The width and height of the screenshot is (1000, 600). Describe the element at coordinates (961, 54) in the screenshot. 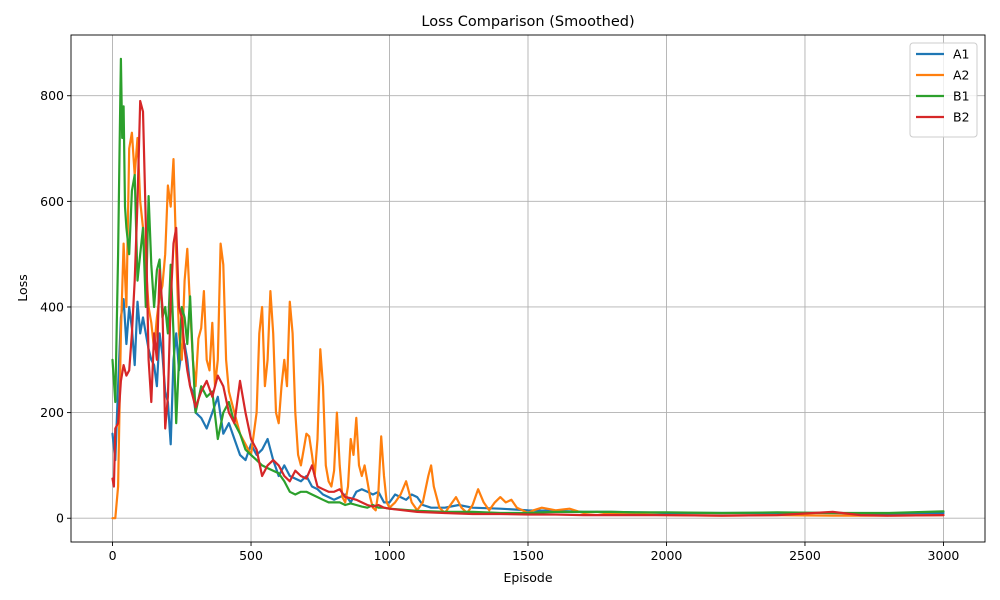

I see `legend-label-a1: A1` at that location.